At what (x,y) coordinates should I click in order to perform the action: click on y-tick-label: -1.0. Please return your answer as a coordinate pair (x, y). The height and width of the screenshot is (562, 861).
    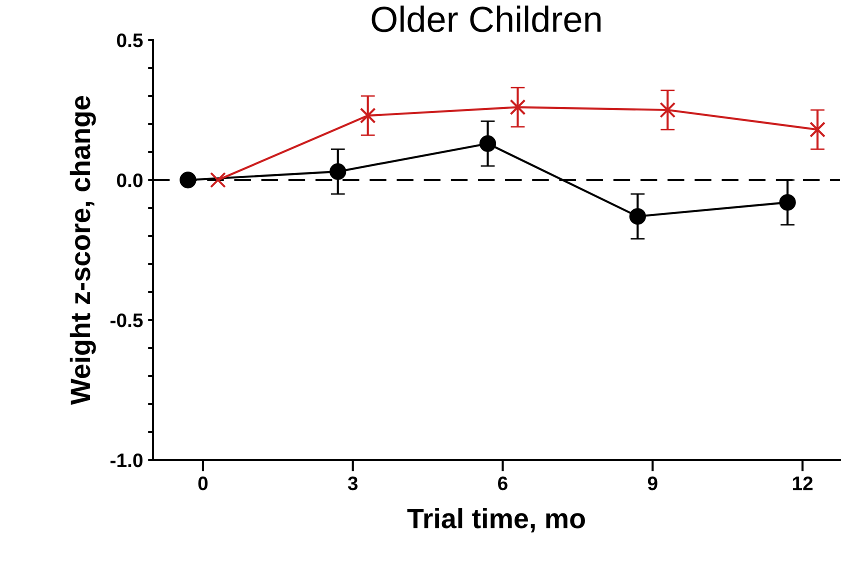
    Looking at the image, I should click on (126, 460).